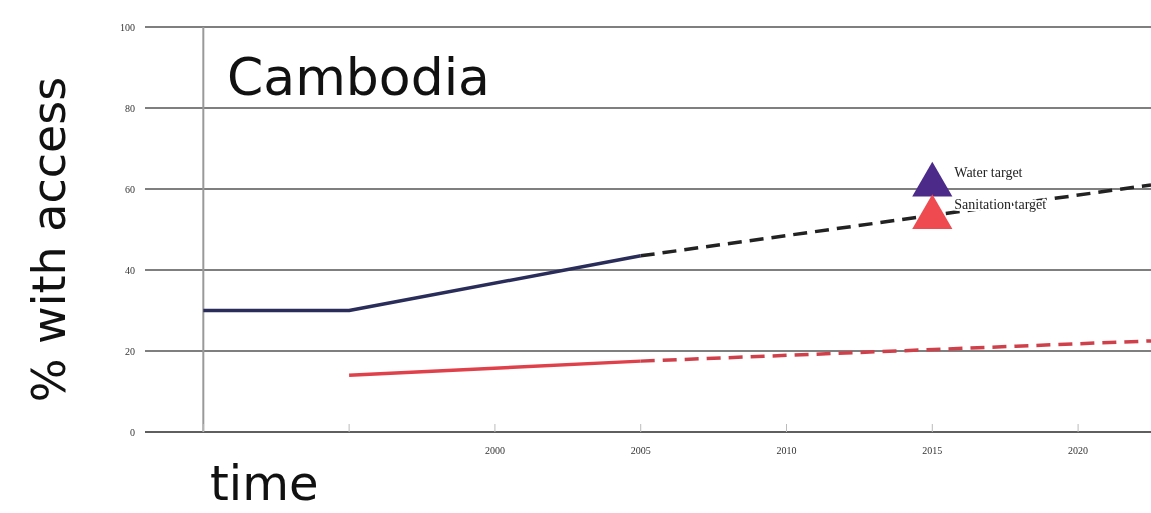  Describe the element at coordinates (358, 77) in the screenshot. I see `chart-title: Cambodia` at that location.